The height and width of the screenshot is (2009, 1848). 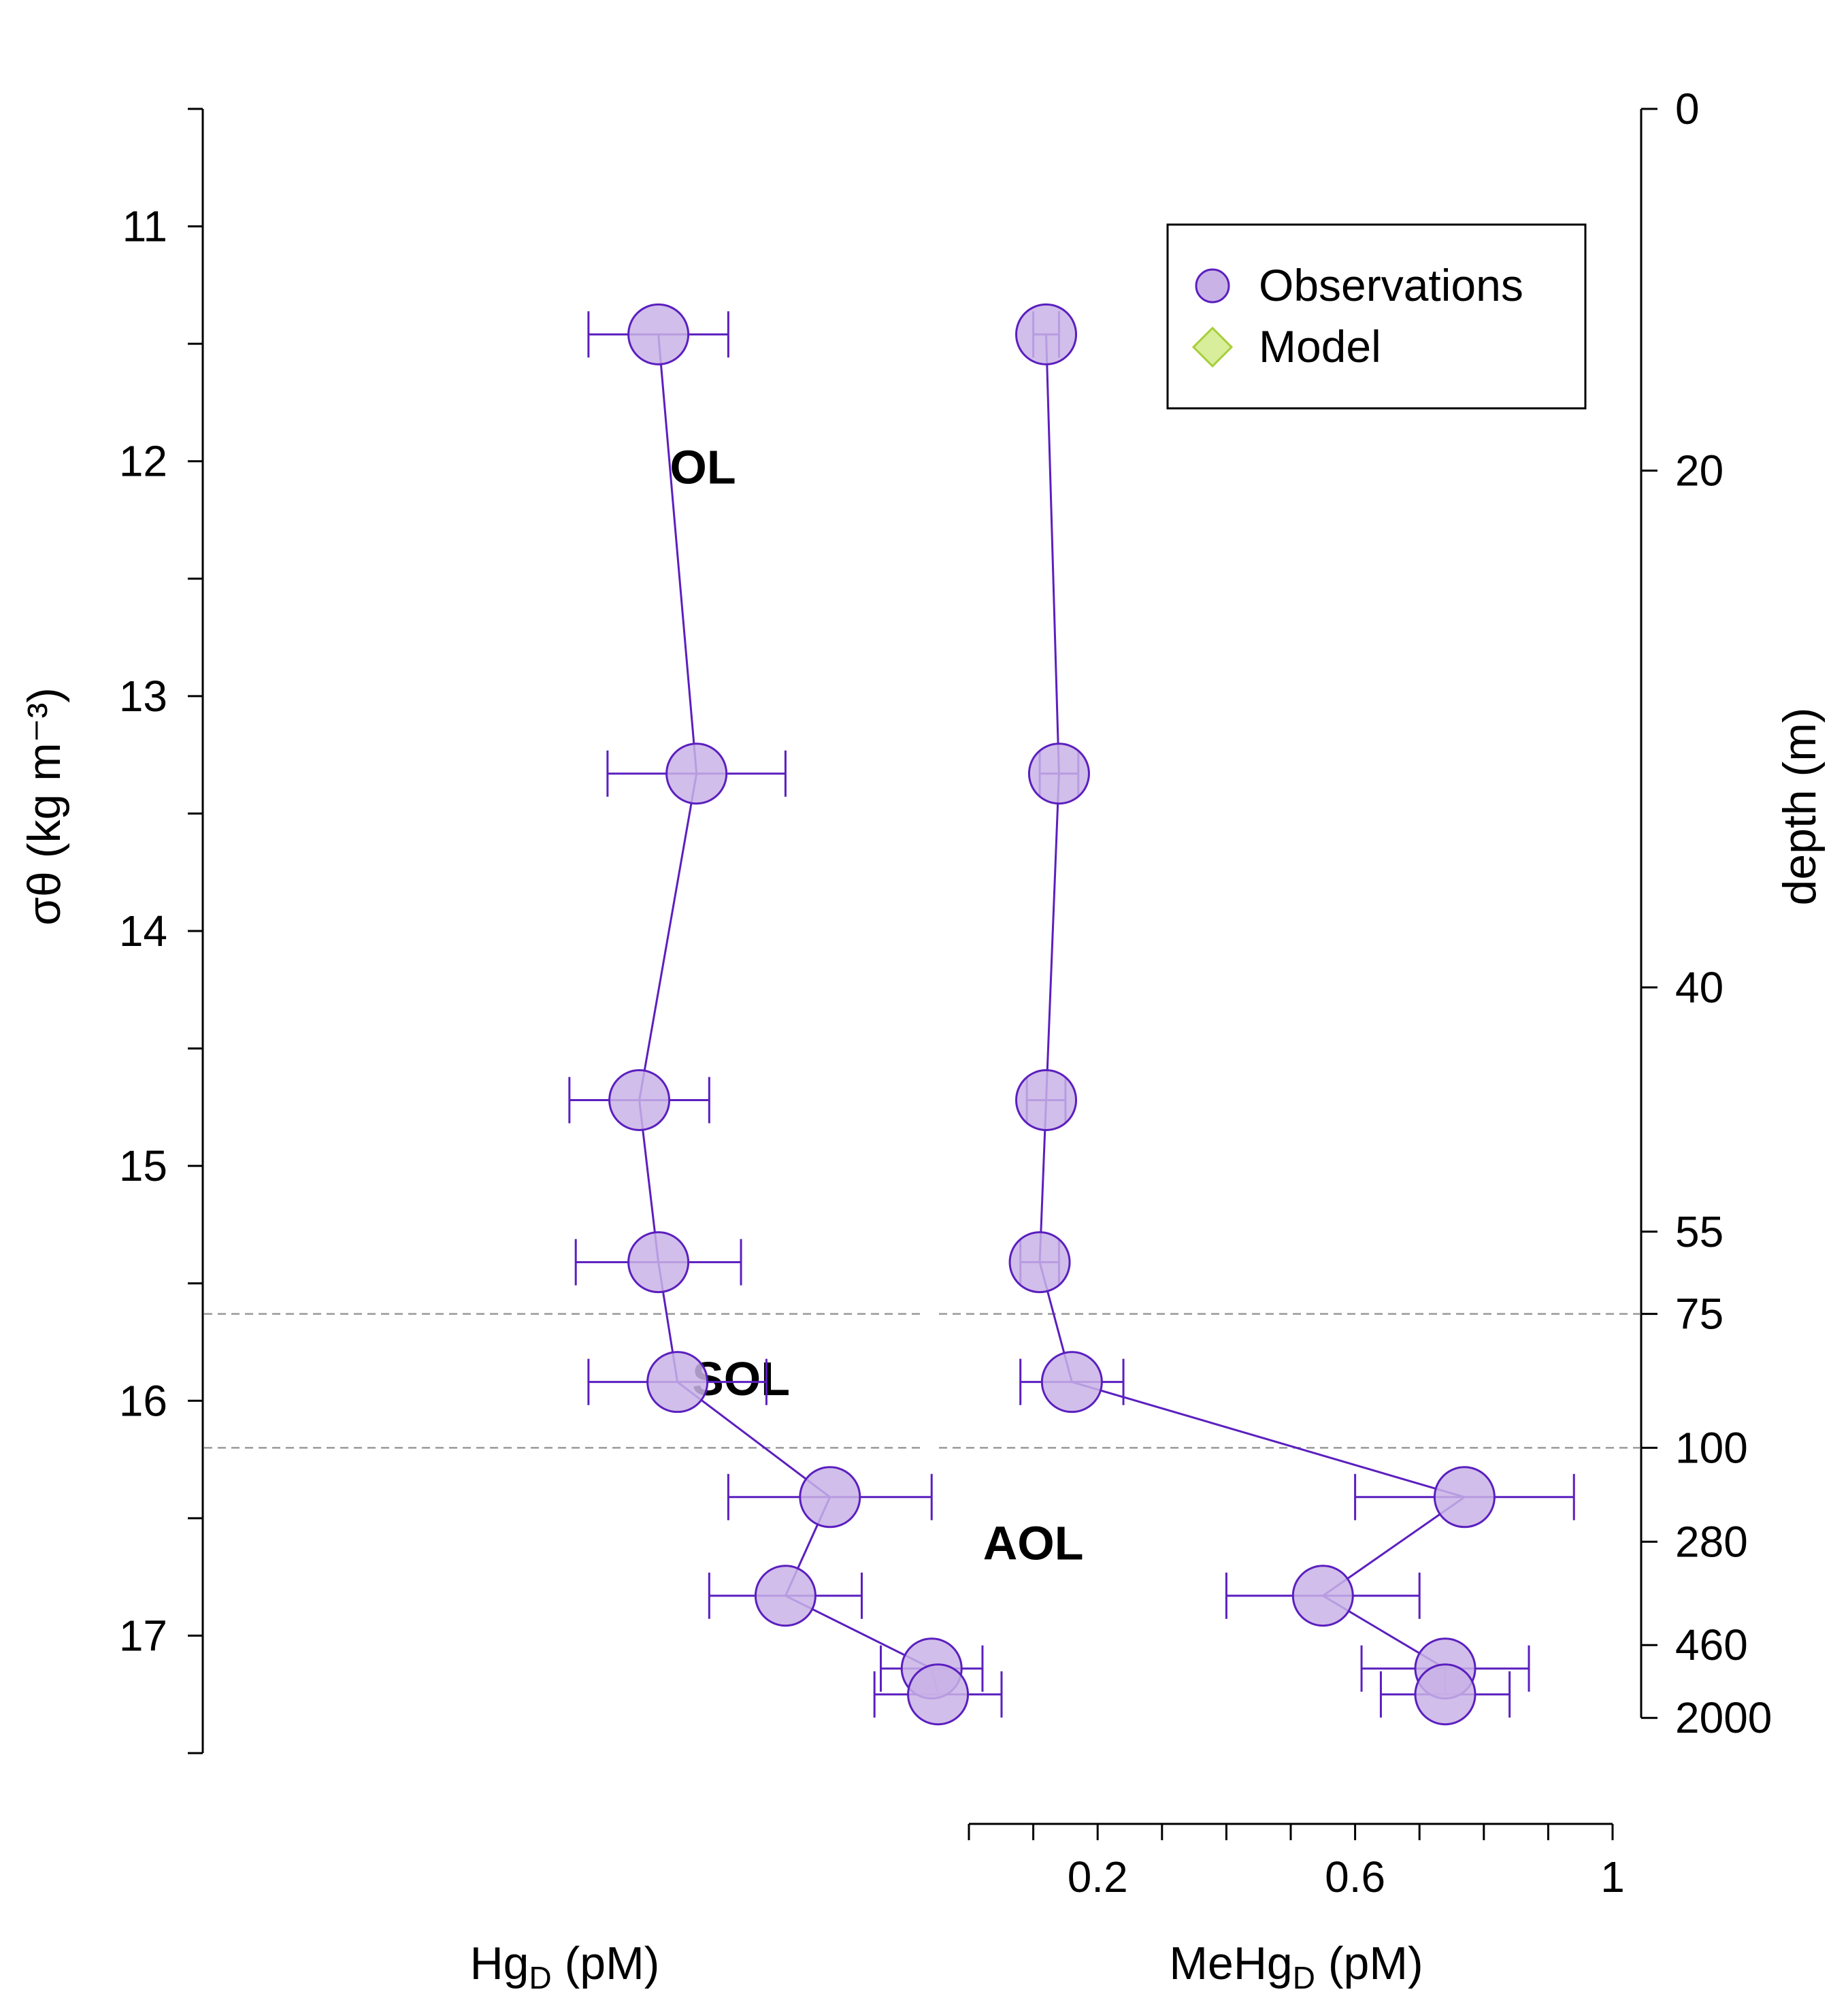 What do you see at coordinates (1711, 1644) in the screenshot?
I see `depth-tick-label: 460` at bounding box center [1711, 1644].